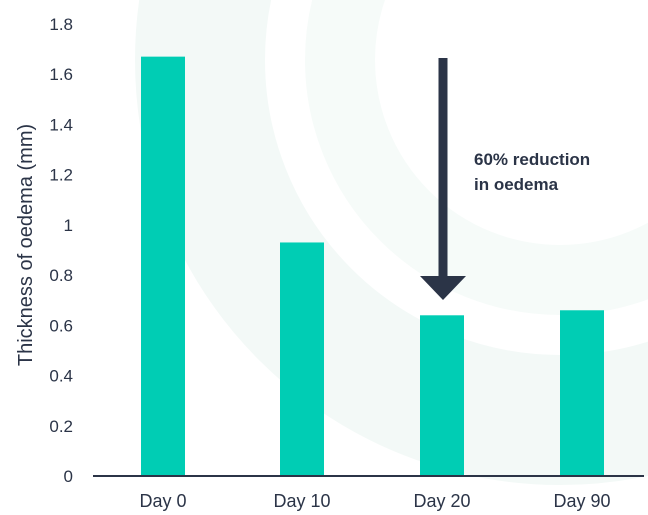 The width and height of the screenshot is (648, 515). What do you see at coordinates (581, 501) in the screenshot?
I see `x-category-label: Day 90` at bounding box center [581, 501].